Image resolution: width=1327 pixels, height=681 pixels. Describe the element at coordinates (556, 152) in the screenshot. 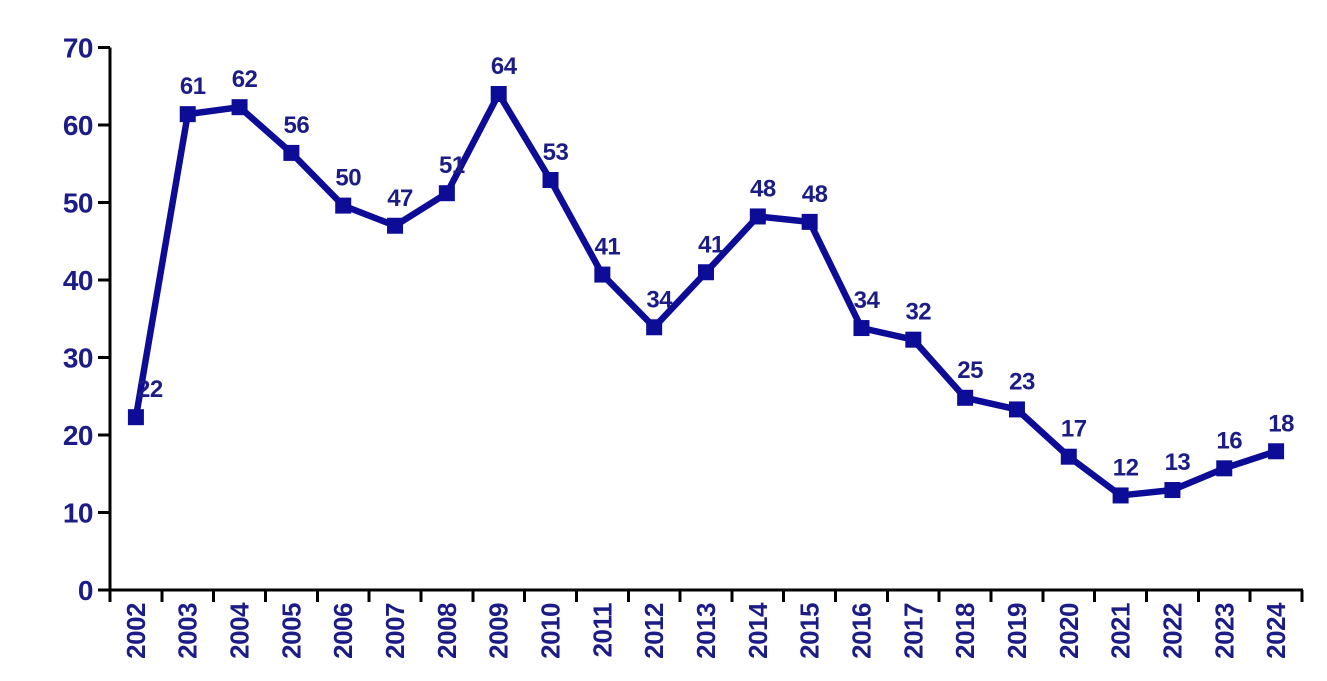

I see `data-point-label-2010: 53` at that location.